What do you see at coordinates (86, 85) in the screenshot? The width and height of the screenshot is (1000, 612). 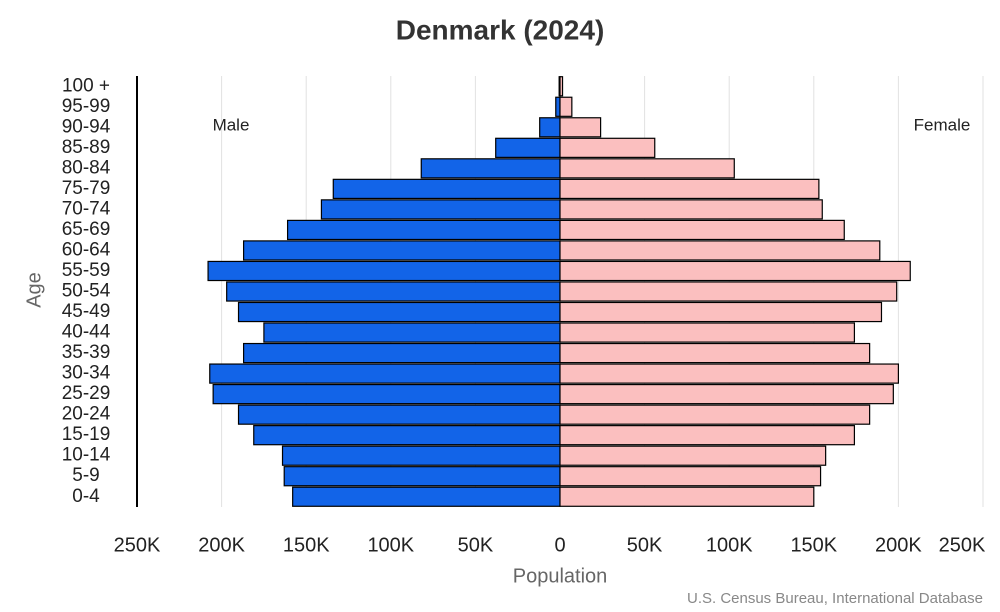 I see `y-tick-label: 100 +` at bounding box center [86, 85].